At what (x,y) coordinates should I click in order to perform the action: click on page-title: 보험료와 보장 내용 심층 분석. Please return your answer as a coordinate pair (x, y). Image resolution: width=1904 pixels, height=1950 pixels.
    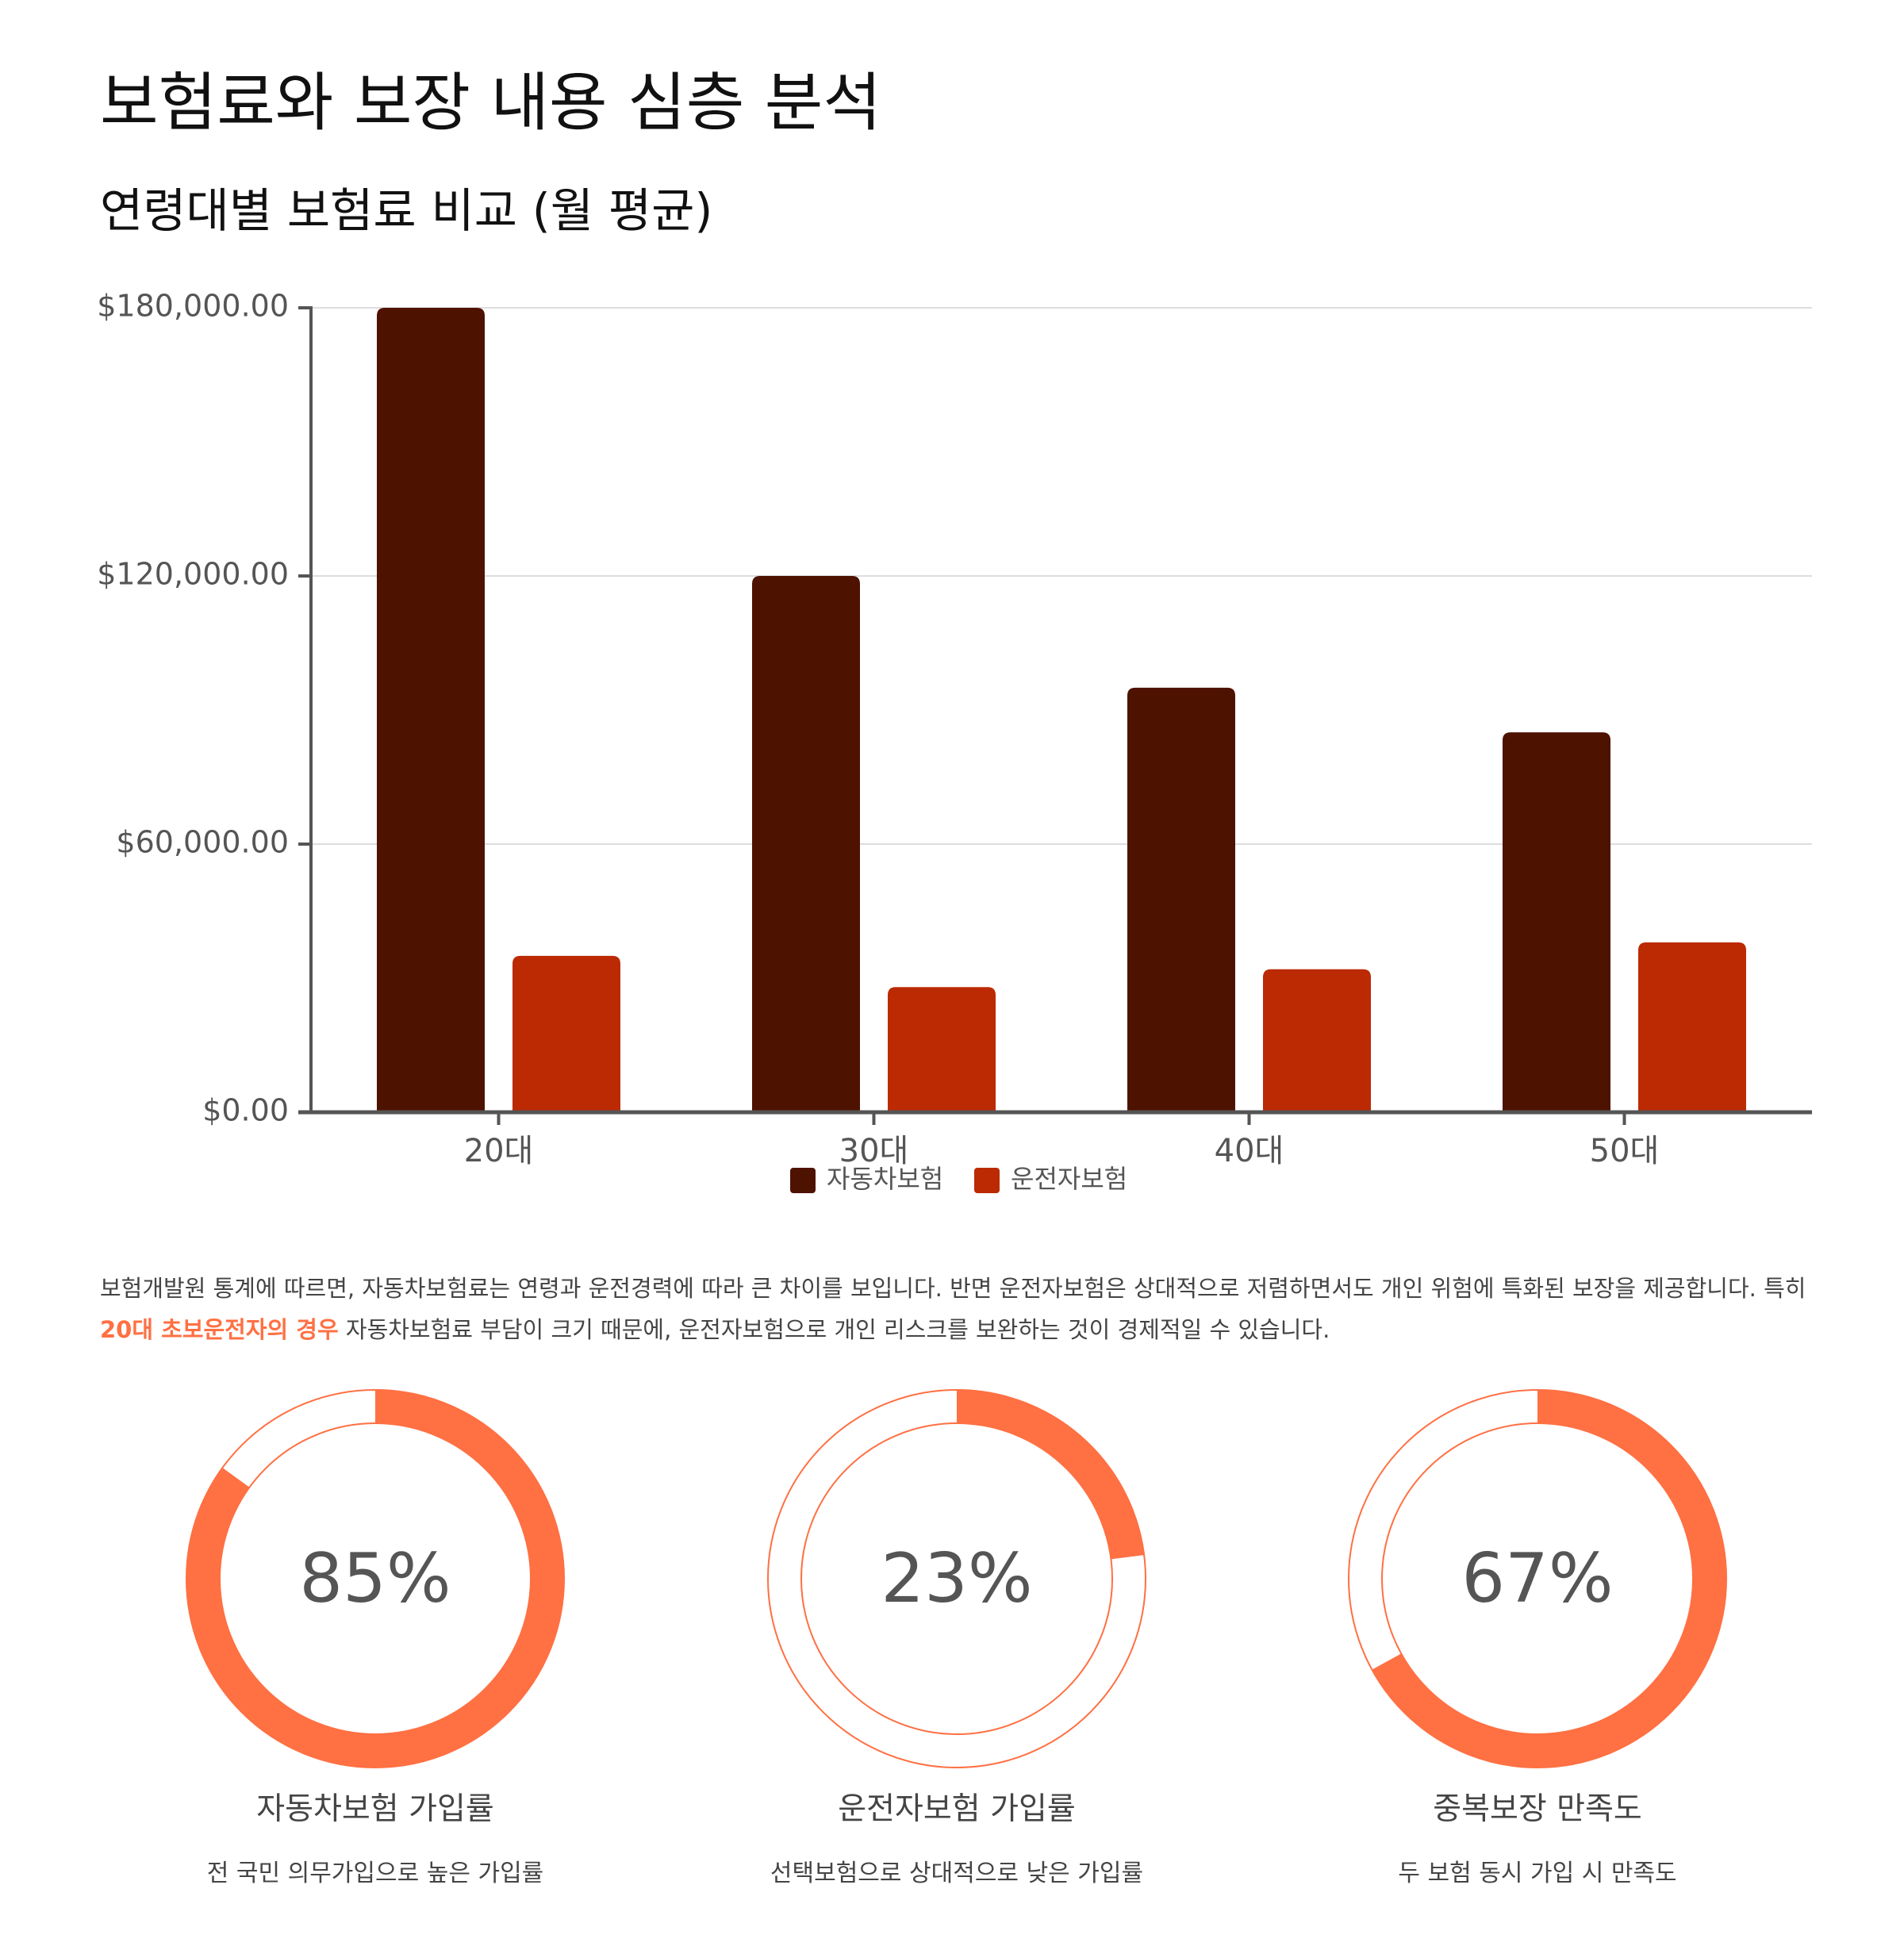
    Looking at the image, I should click on (490, 103).